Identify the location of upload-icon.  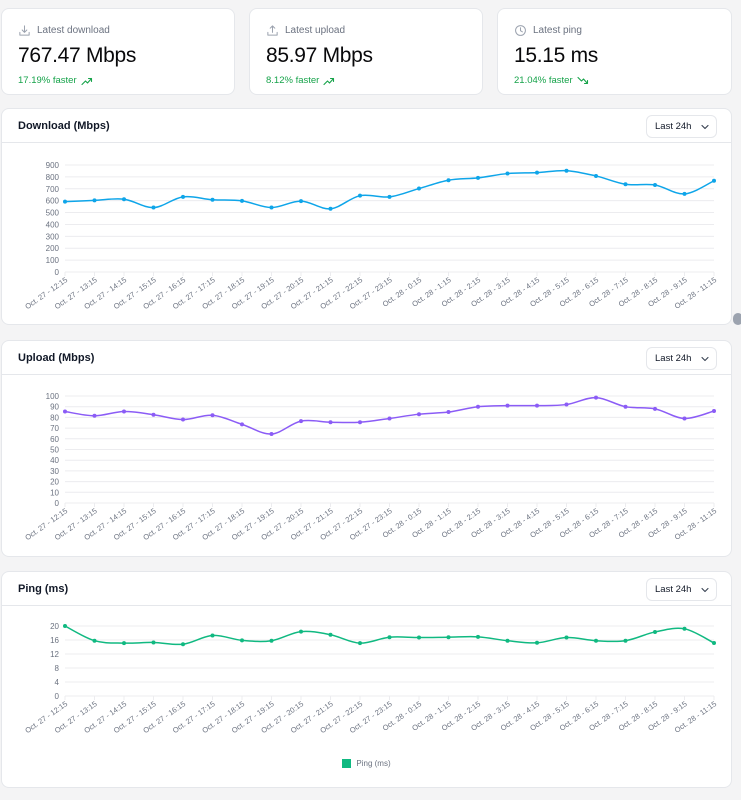
(272, 30).